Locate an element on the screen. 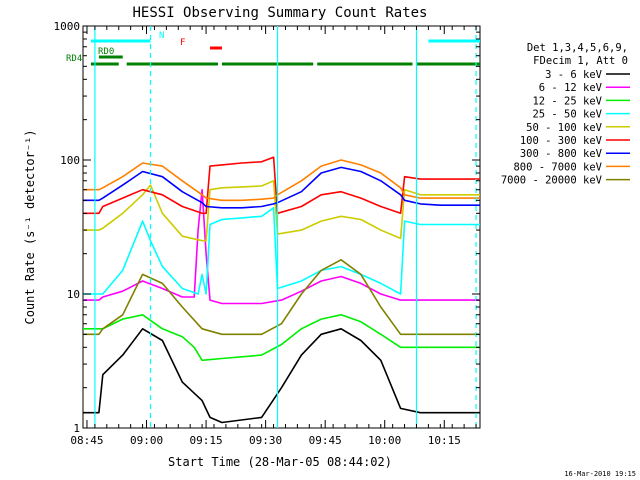 The height and width of the screenshot is (480, 640). x-tick-label-09-00: 09:00 is located at coordinates (146, 440).